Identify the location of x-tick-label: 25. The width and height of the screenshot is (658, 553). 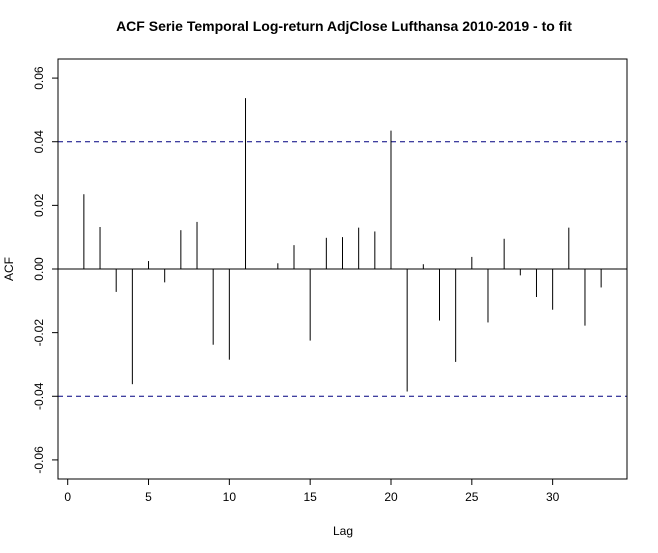
(472, 497).